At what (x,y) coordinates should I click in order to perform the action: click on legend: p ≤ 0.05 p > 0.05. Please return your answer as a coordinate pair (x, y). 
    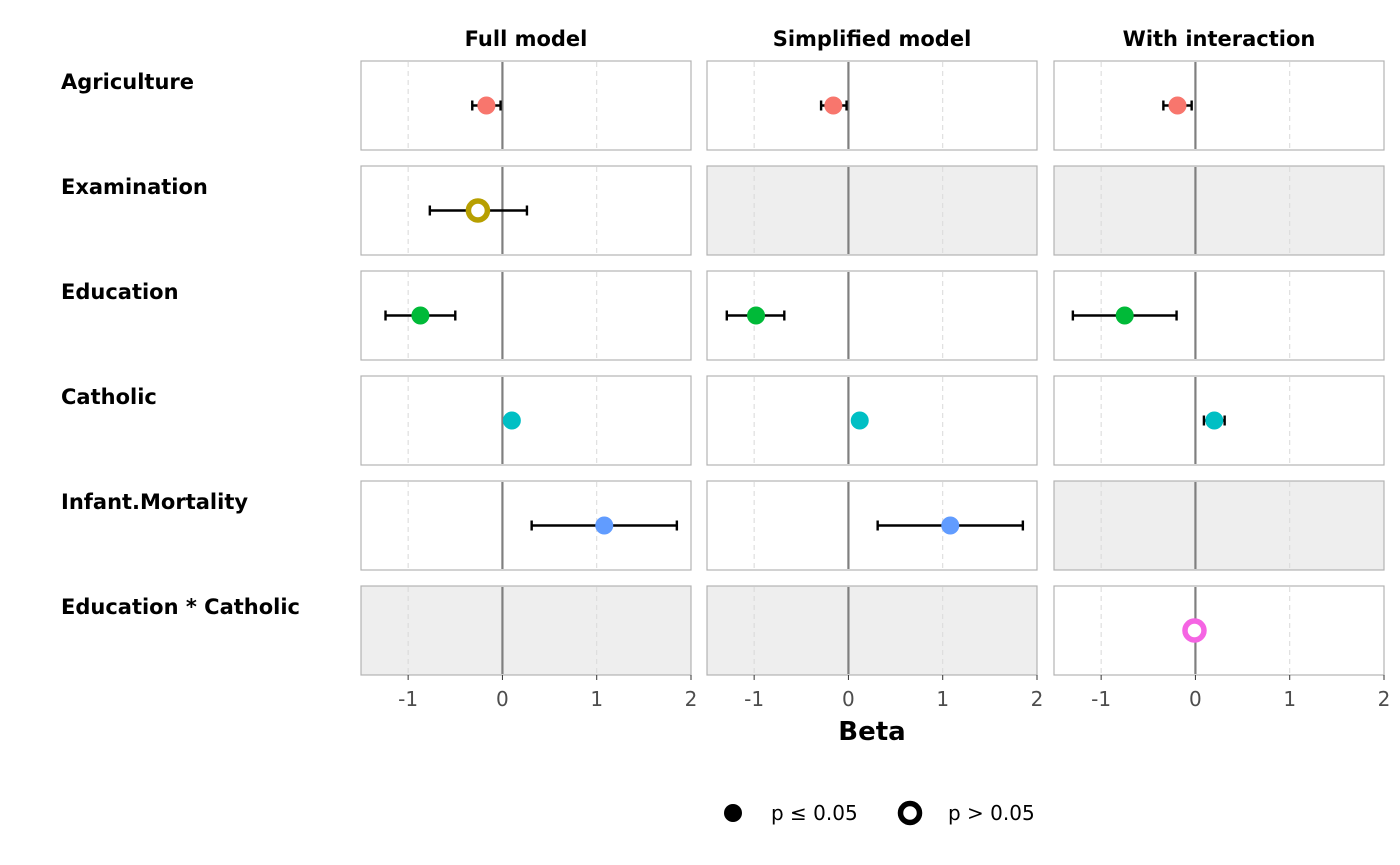
    Looking at the image, I should click on (879, 813).